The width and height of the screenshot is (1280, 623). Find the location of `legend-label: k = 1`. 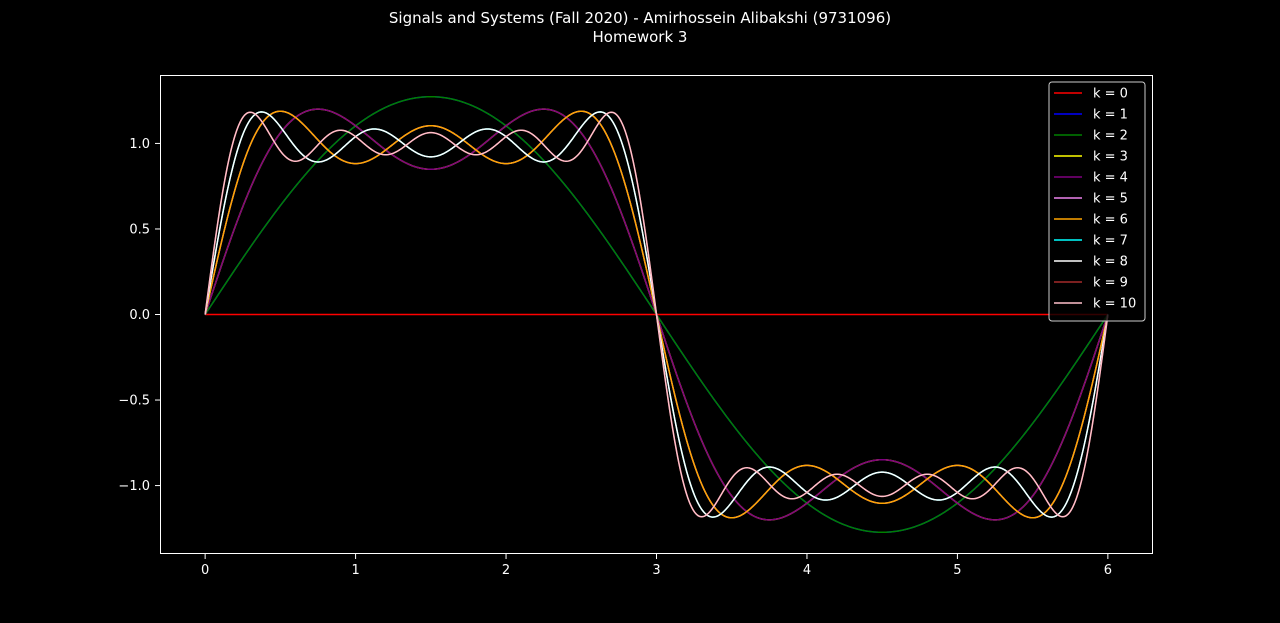

legend-label: k = 1 is located at coordinates (1110, 115).